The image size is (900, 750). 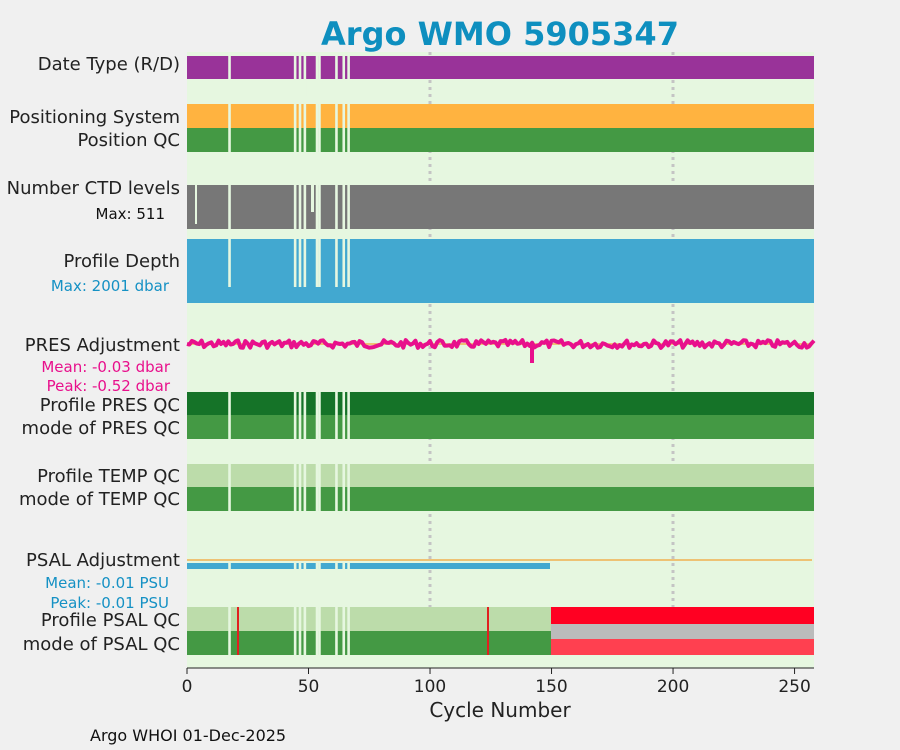 What do you see at coordinates (500, 427) in the screenshot?
I see `mode-pres-qc-band` at bounding box center [500, 427].